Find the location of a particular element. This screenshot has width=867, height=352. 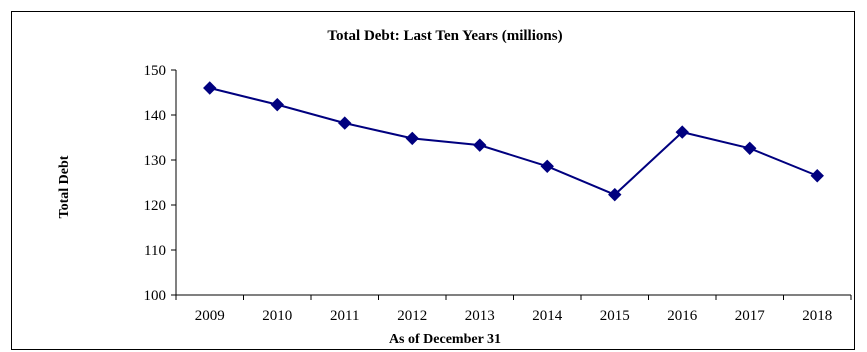

x-tick-label: 2016 is located at coordinates (682, 316).